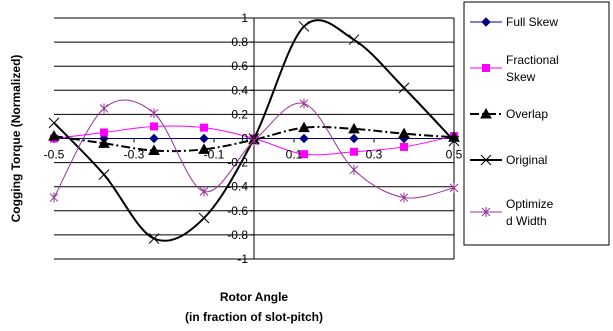  What do you see at coordinates (237, 163) in the screenshot?
I see `y-tick-label: -0.2` at bounding box center [237, 163].